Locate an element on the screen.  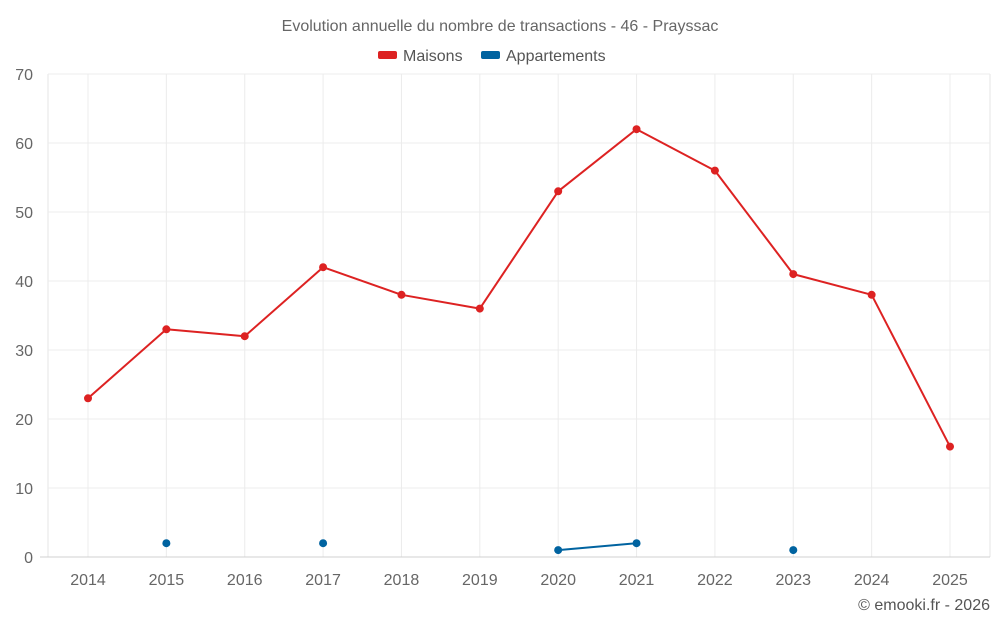
series-appartements is located at coordinates (480, 547).